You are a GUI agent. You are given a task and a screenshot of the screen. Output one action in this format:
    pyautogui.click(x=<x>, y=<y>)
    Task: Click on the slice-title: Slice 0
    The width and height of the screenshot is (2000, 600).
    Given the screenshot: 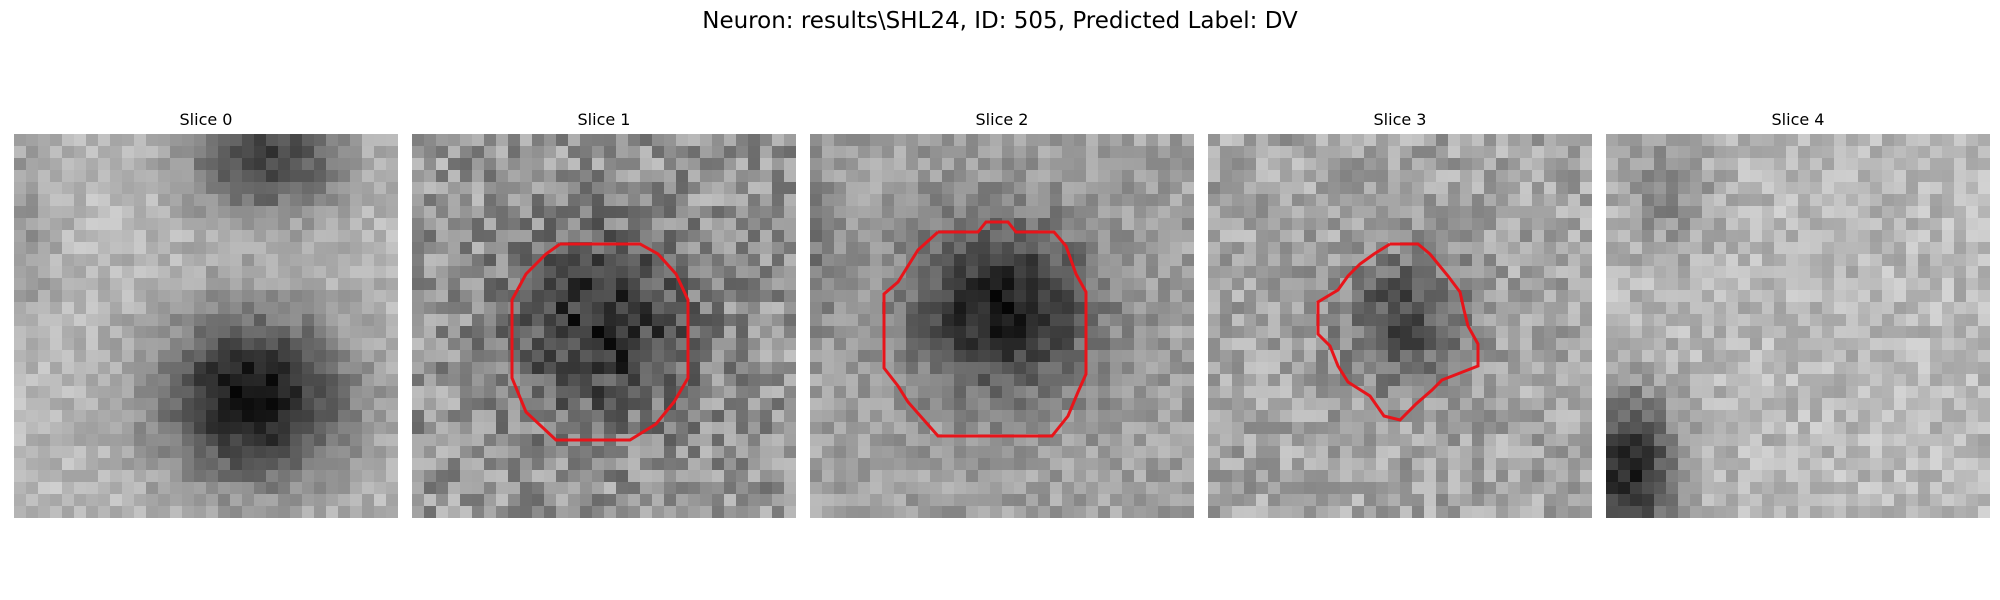 What is the action you would take?
    pyautogui.click(x=206, y=119)
    